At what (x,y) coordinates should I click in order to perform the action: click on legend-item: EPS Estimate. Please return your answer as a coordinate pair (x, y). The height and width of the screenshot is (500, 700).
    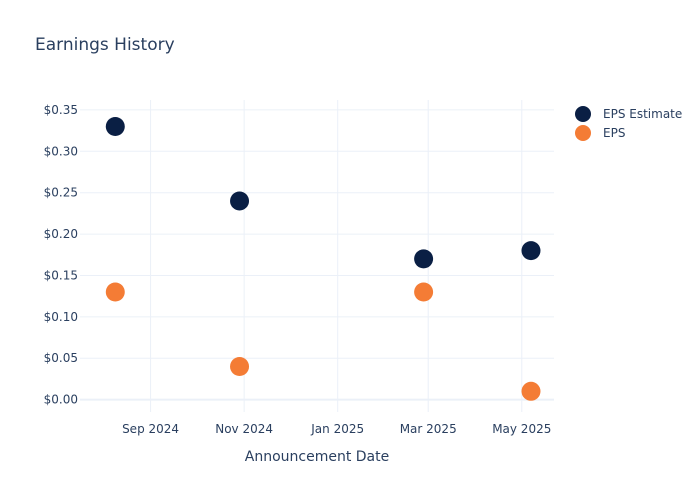
    Looking at the image, I should click on (628, 114).